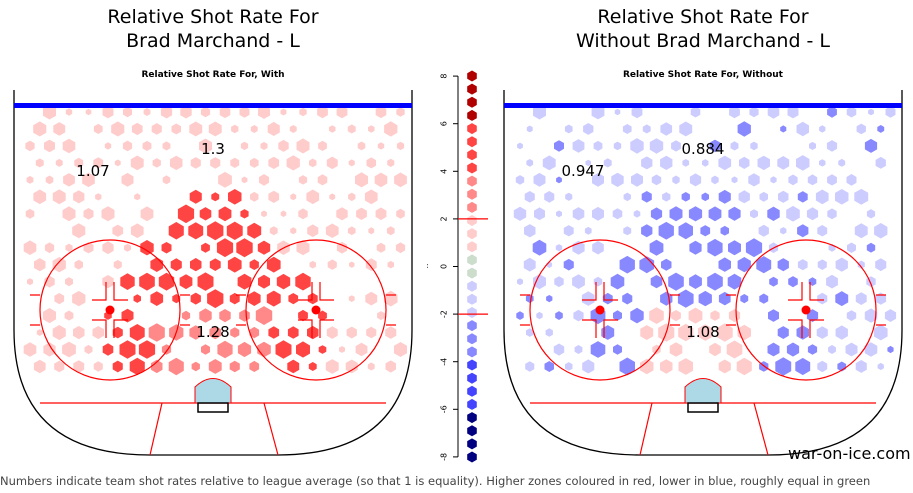 This screenshot has height=493, width=913. Describe the element at coordinates (213, 149) in the screenshot. I see `zone-label-point: 1.3` at that location.